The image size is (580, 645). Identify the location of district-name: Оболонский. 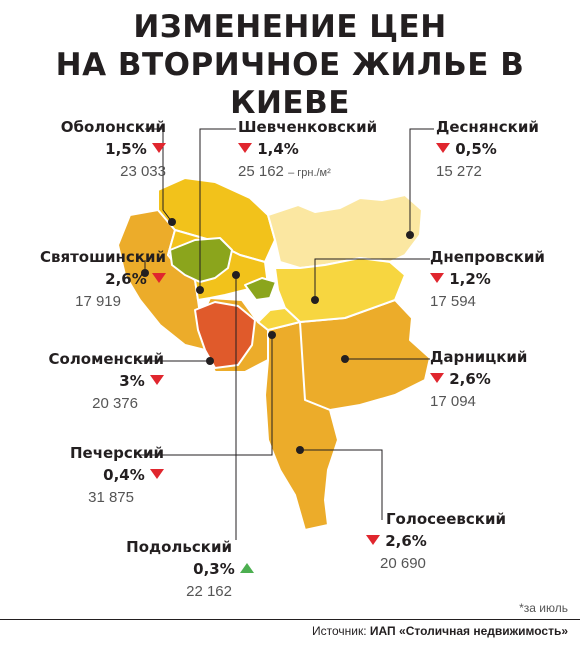
(113, 127).